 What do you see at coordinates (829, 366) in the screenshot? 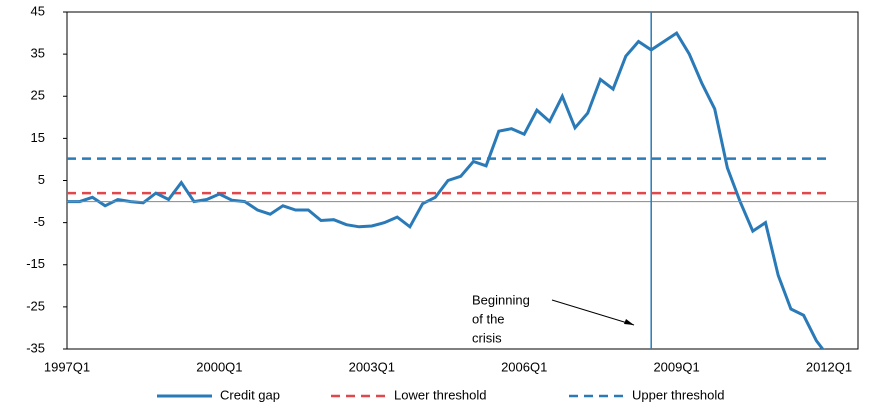
I see `x-tick-label: 2012Q1` at bounding box center [829, 366].